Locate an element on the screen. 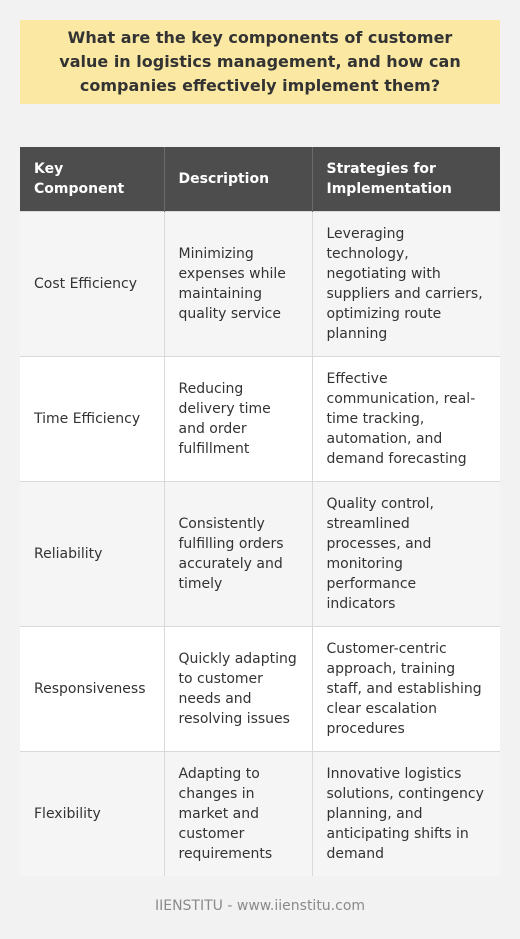 This screenshot has height=939, width=520. cell-component: Responsiveness is located at coordinates (92, 689).